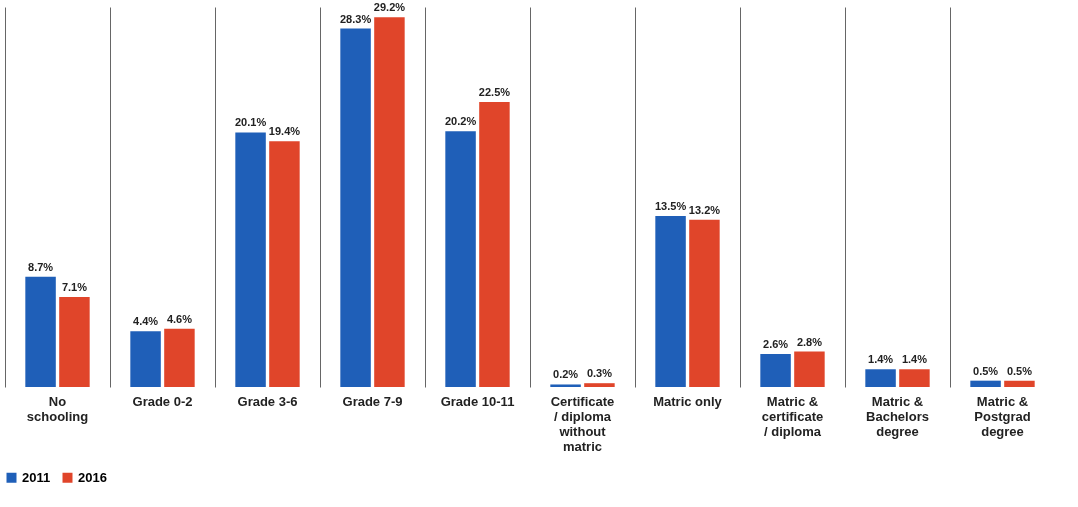 The height and width of the screenshot is (507, 1078). I want to click on x-tick-label: Grade 0-2, so click(162, 401).